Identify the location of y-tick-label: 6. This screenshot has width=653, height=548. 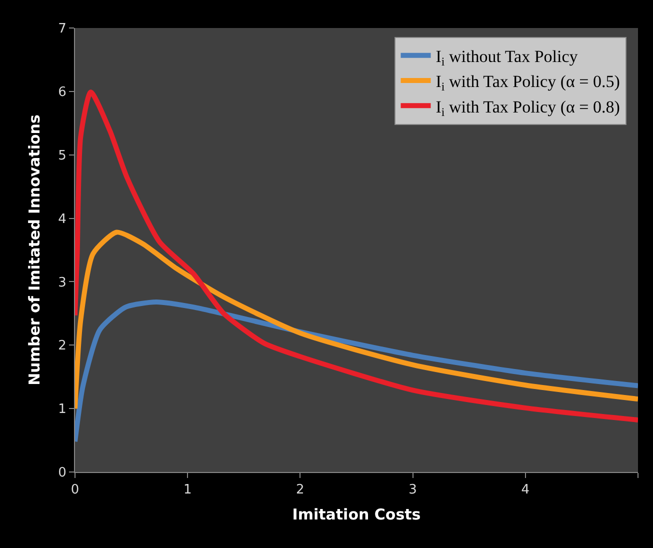
(62, 92).